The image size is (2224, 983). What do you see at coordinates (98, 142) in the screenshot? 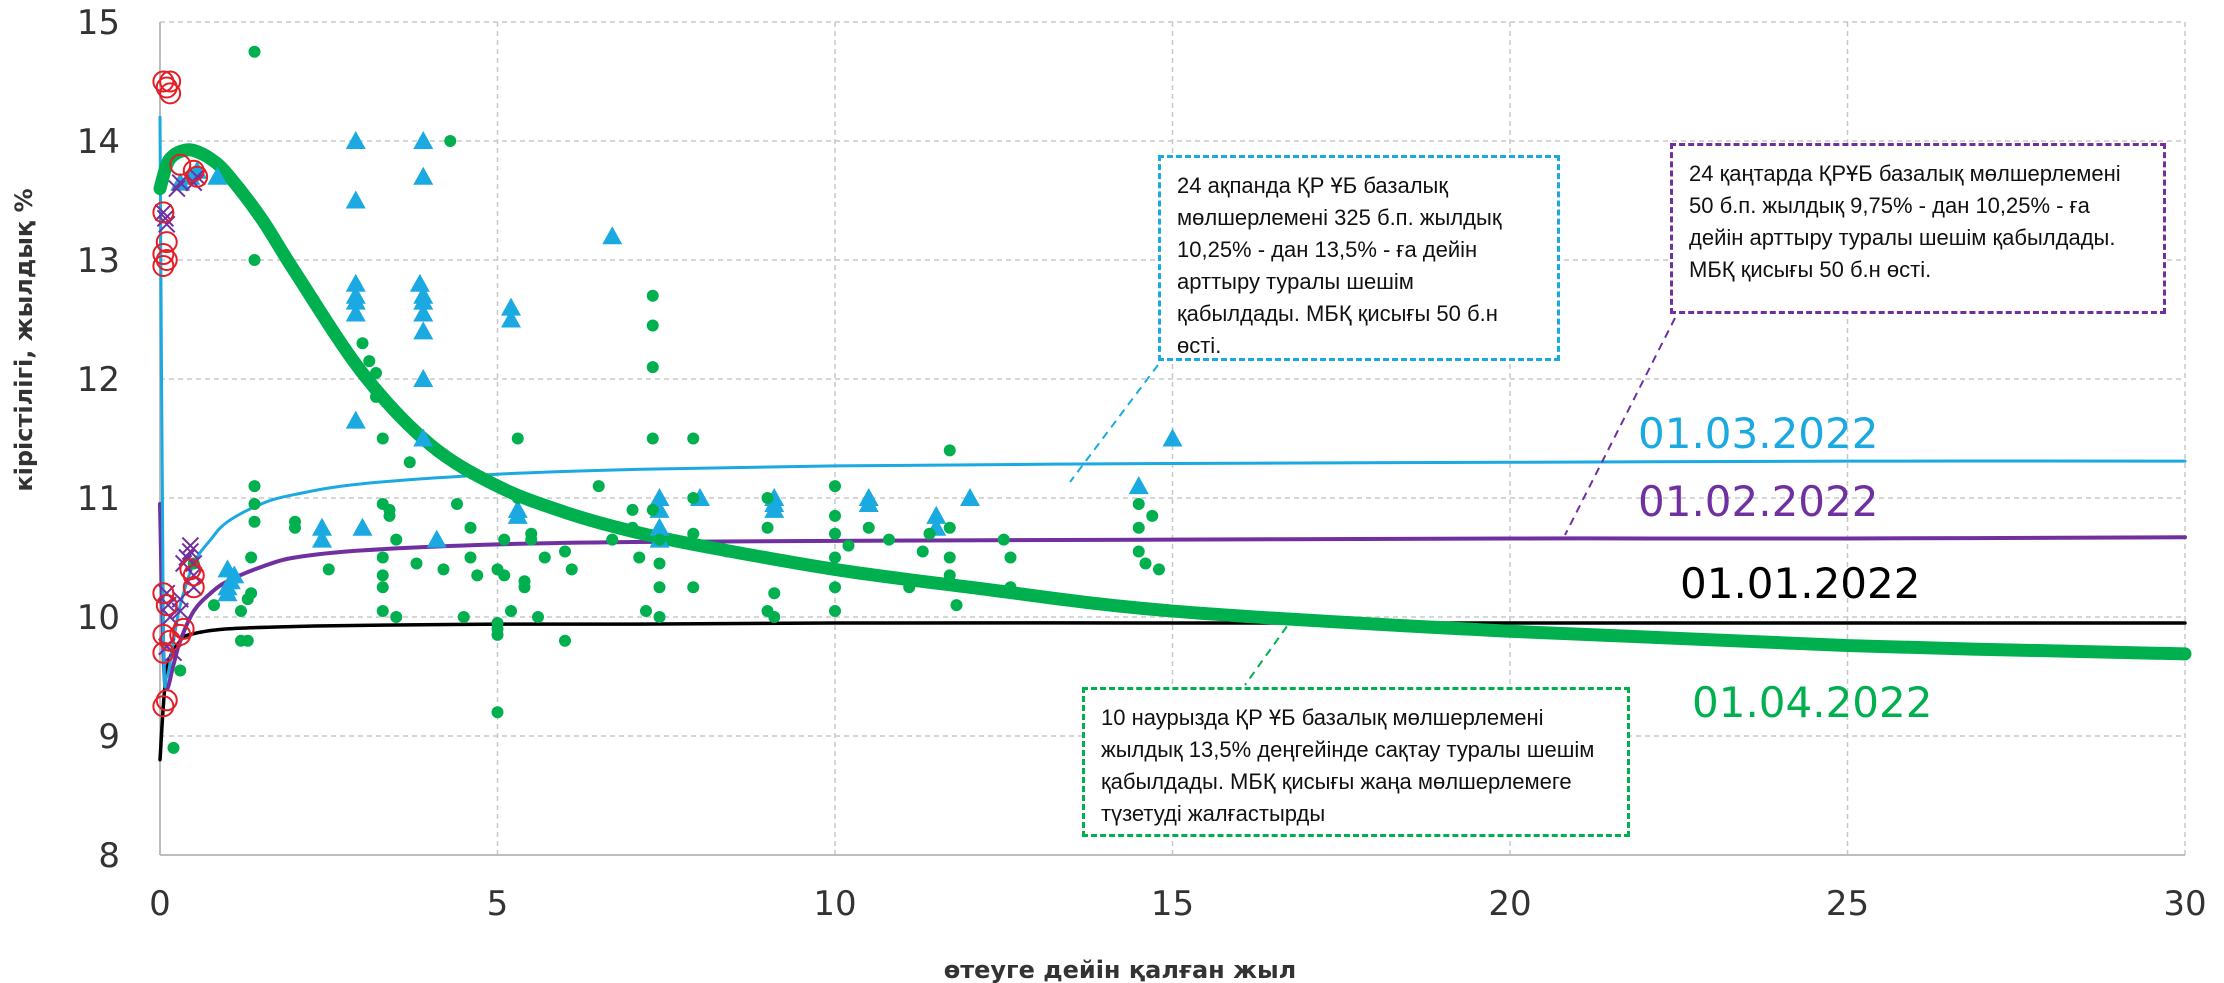
I see `y-tick-label: 14` at bounding box center [98, 142].